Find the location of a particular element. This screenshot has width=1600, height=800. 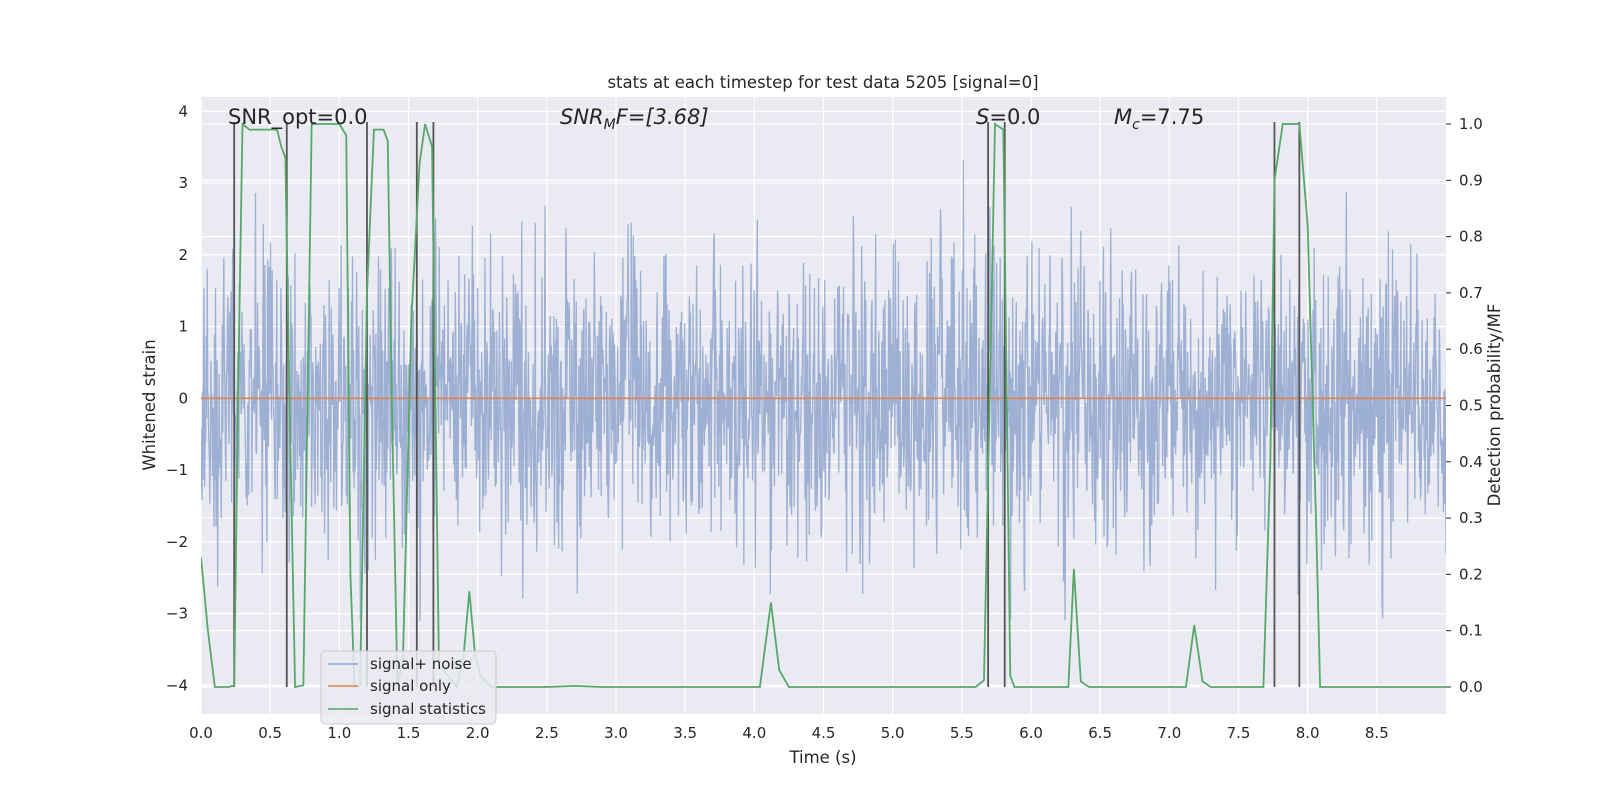

x-tick-label: 8.5 is located at coordinates (1377, 733).